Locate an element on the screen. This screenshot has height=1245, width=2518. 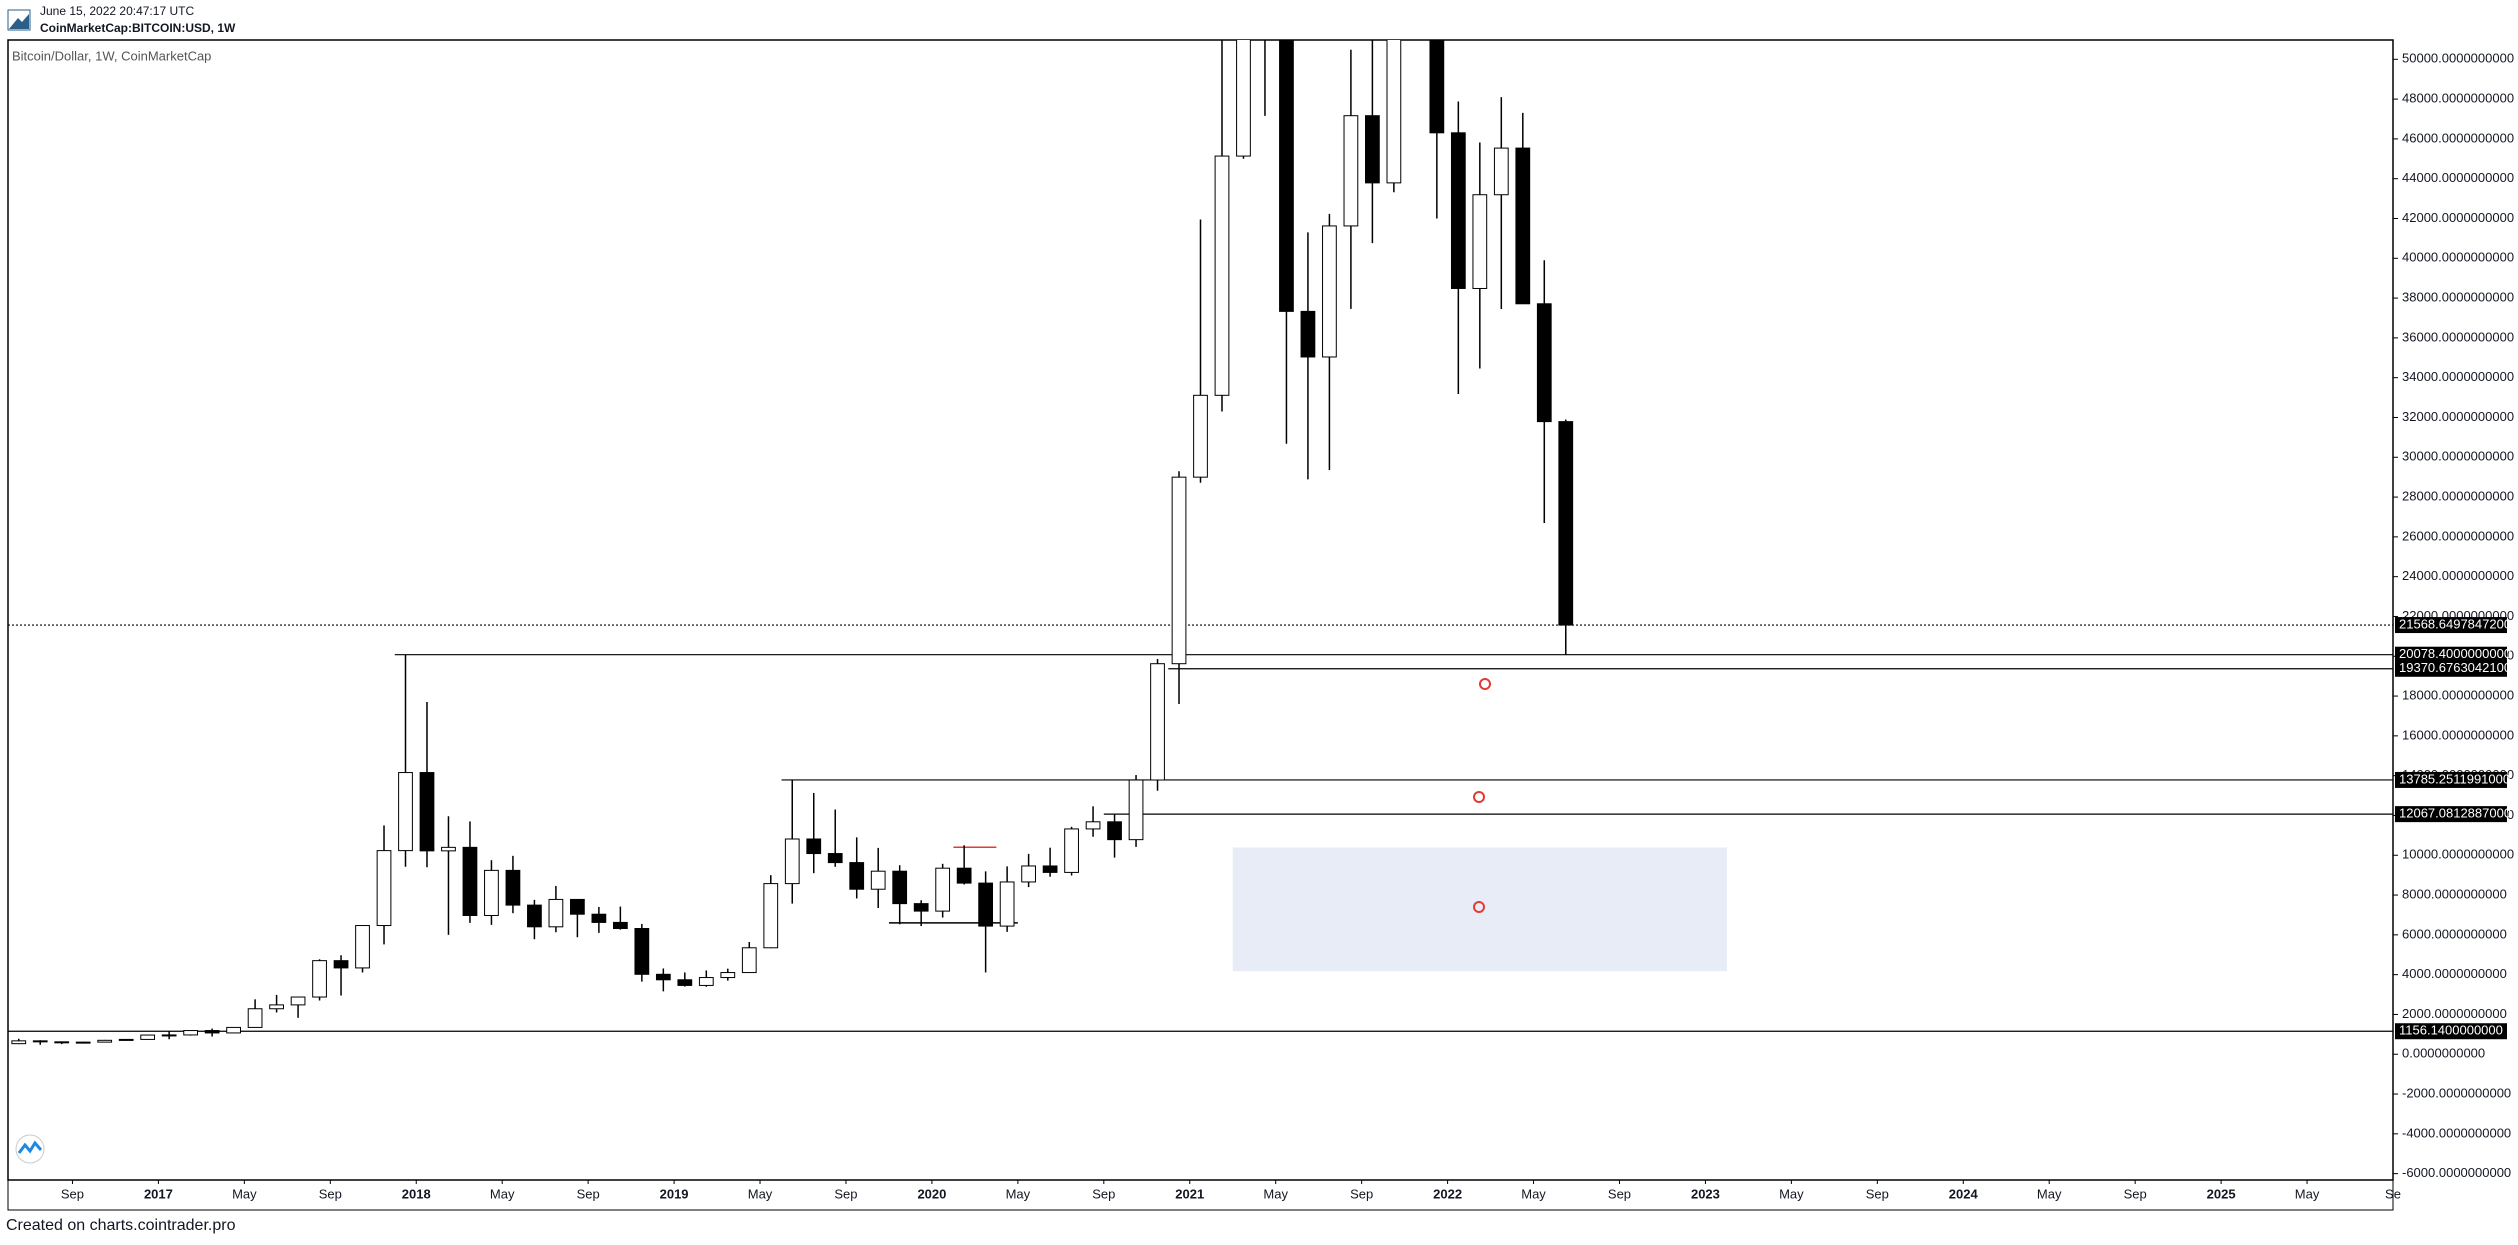
y-tick-label: 4000.0000000000 is located at coordinates (2454, 973).